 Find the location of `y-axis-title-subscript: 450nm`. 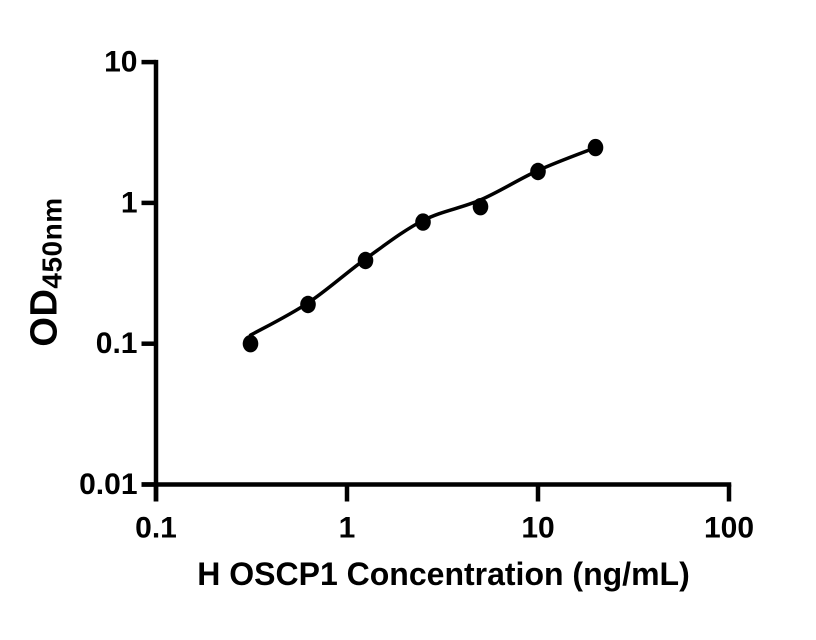

y-axis-title-subscript: 450nm is located at coordinates (52, 243).